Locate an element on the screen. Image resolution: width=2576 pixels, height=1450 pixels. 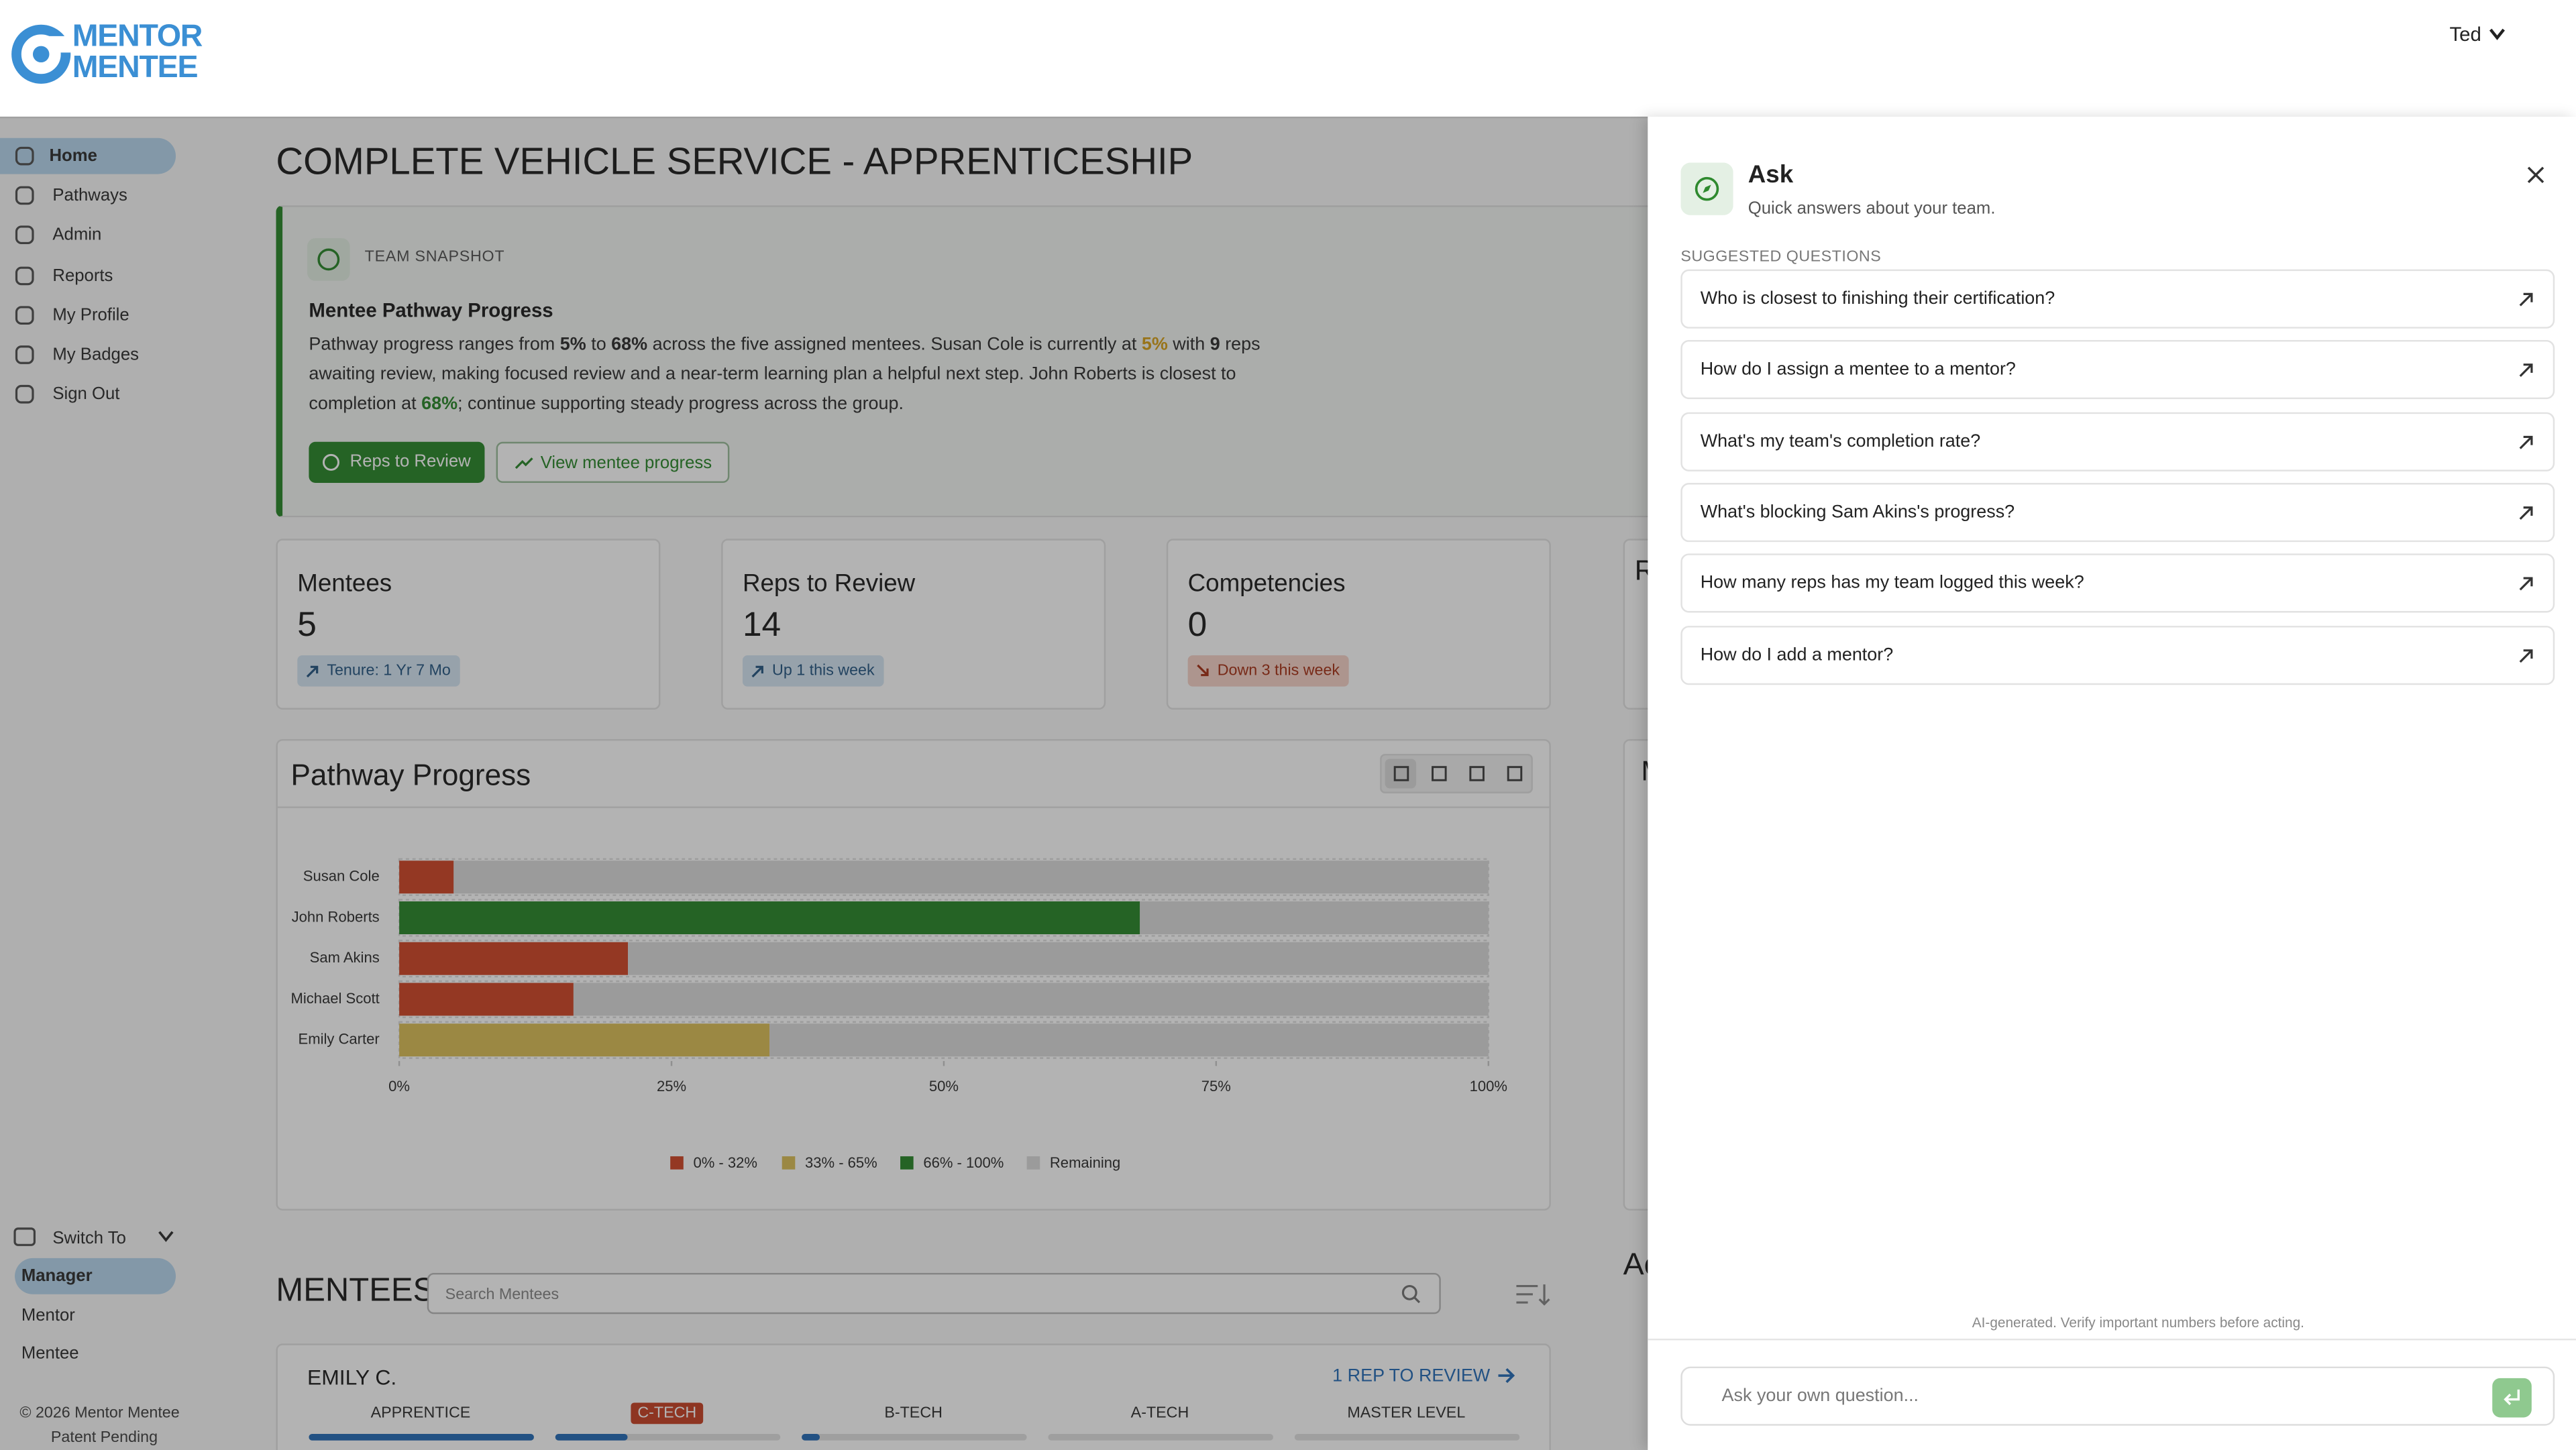
x-tick-label: 25% is located at coordinates (671, 1086).